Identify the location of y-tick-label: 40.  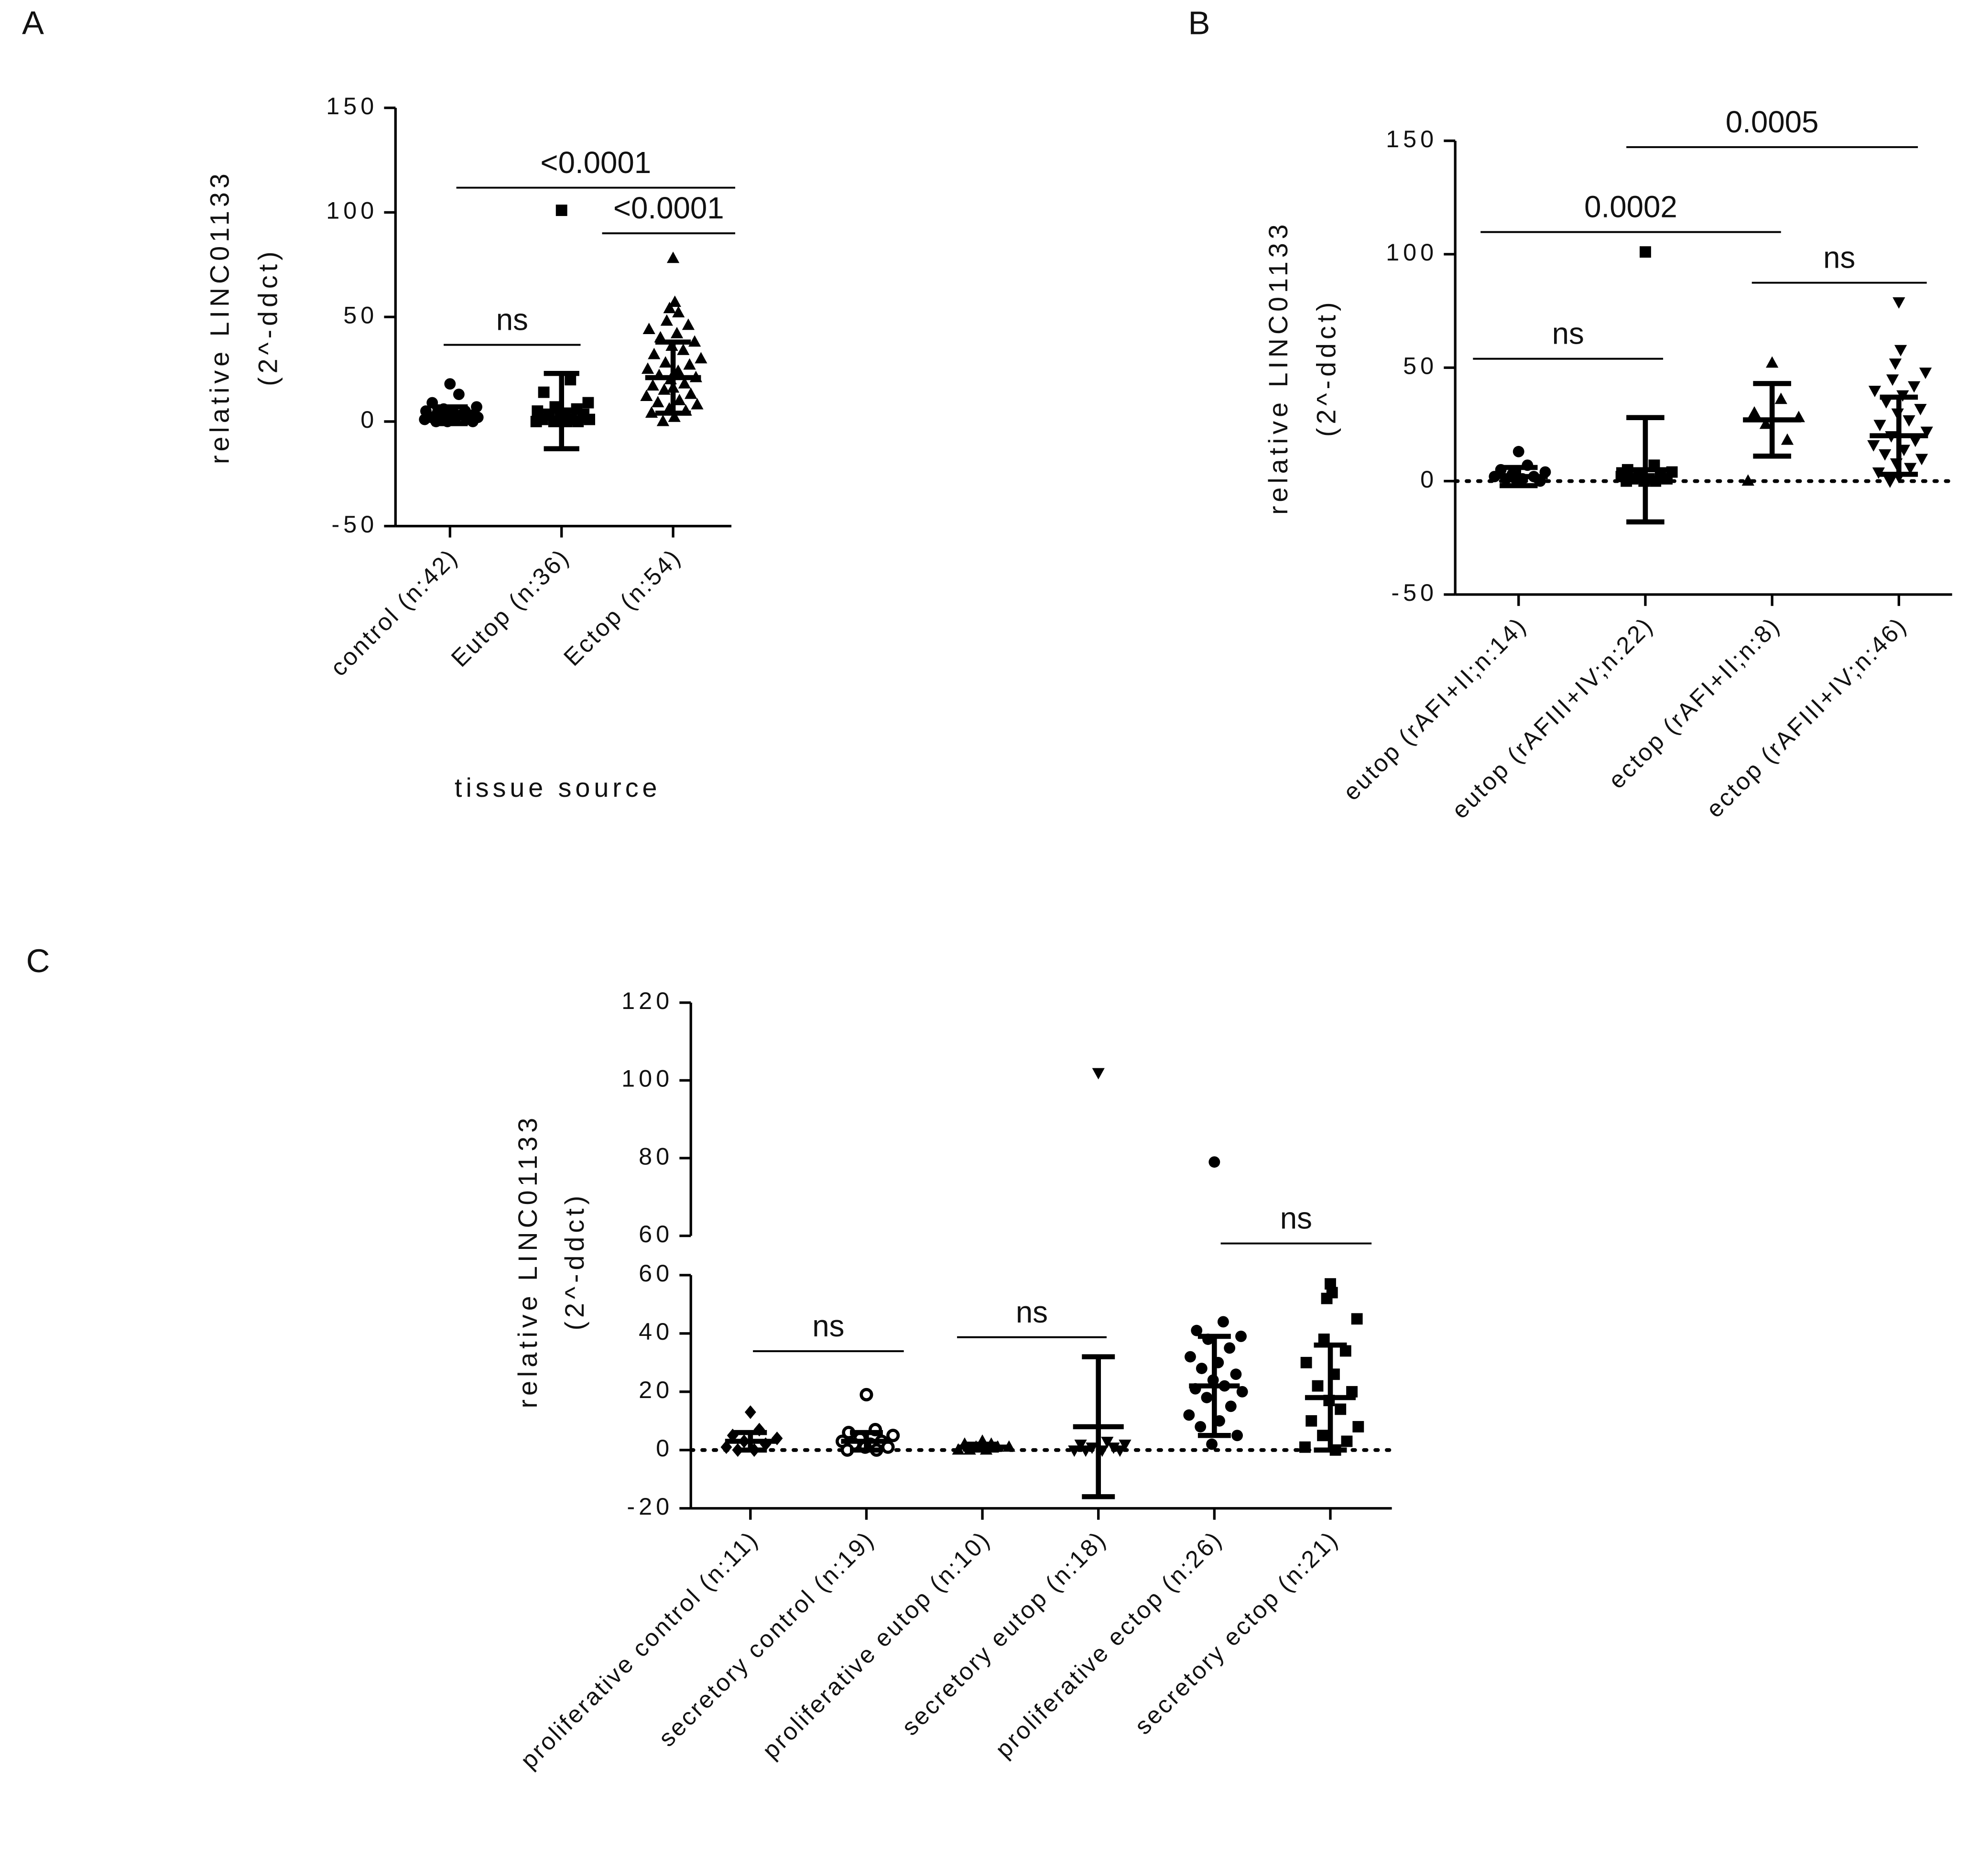
(656, 1331).